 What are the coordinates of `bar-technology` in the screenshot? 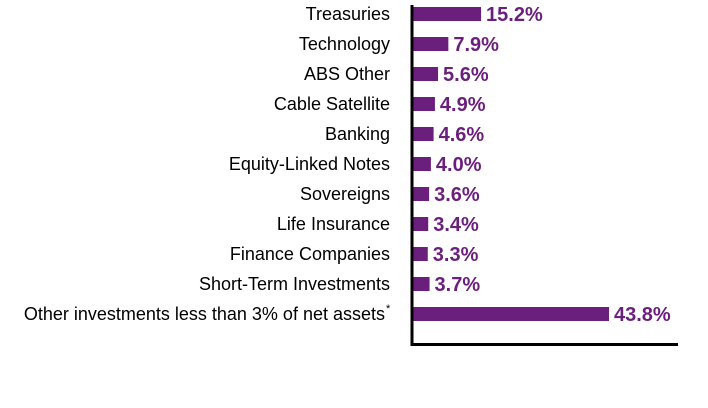 It's located at (431, 44).